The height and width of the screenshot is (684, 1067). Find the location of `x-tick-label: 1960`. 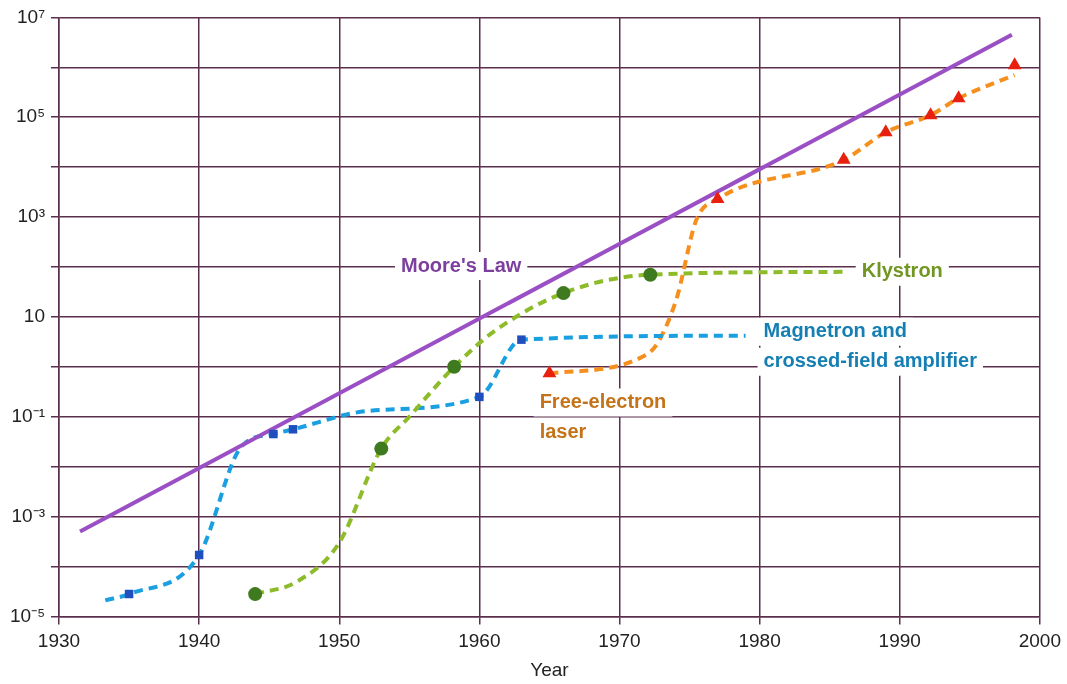

x-tick-label: 1960 is located at coordinates (479, 641).